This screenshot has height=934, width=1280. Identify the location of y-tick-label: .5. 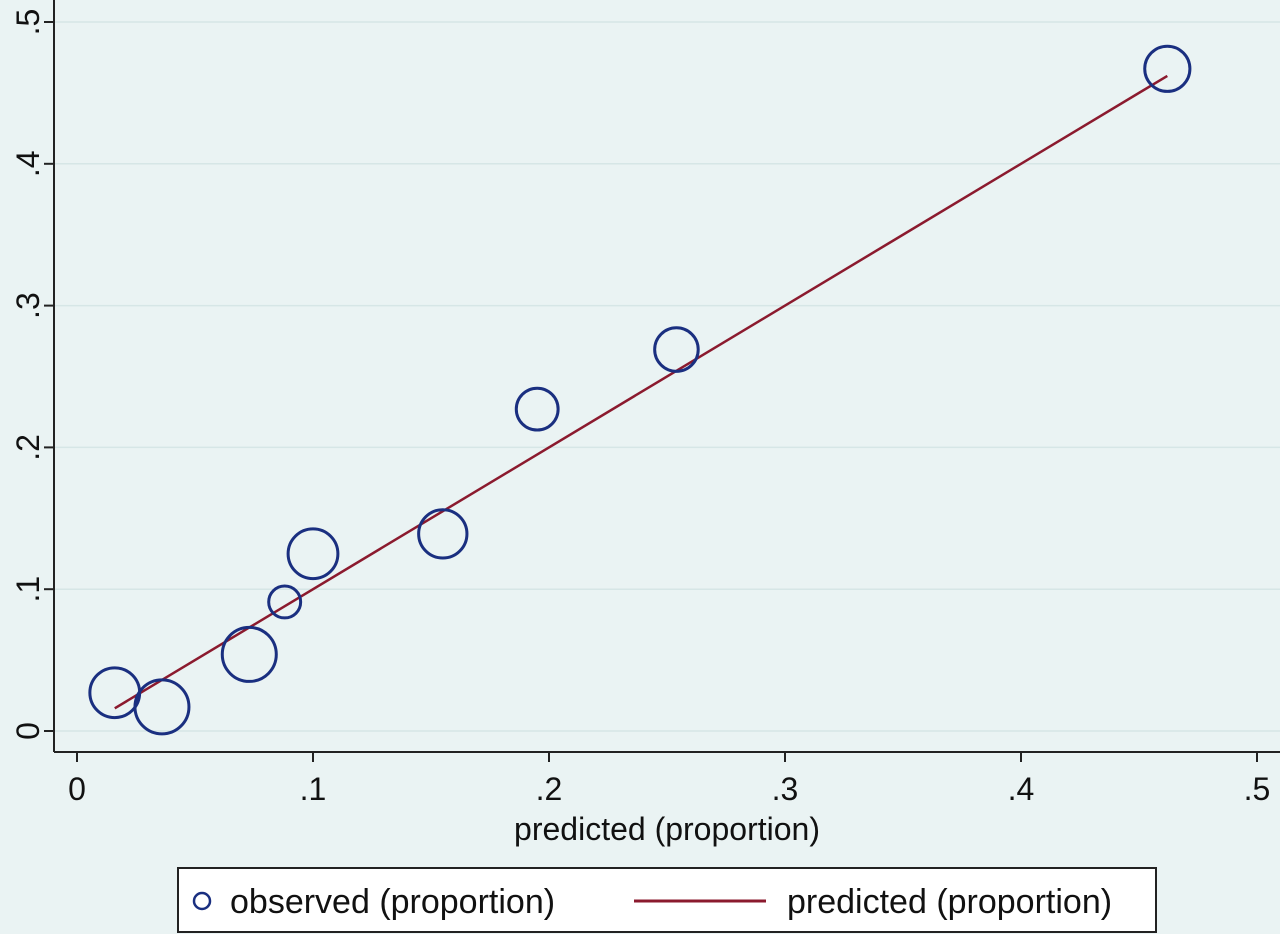
(28, 22).